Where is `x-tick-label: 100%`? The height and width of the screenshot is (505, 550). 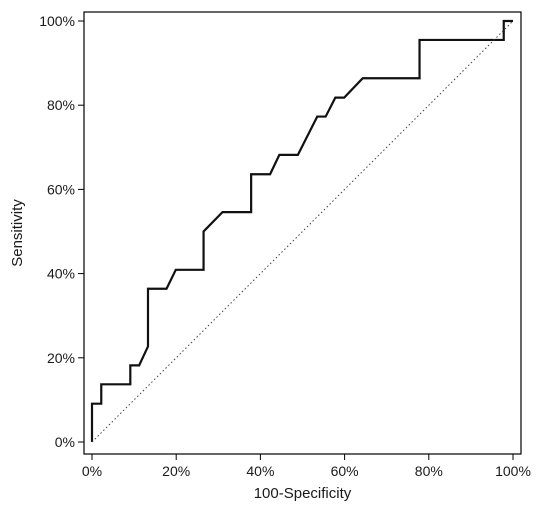
x-tick-label: 100% is located at coordinates (513, 471).